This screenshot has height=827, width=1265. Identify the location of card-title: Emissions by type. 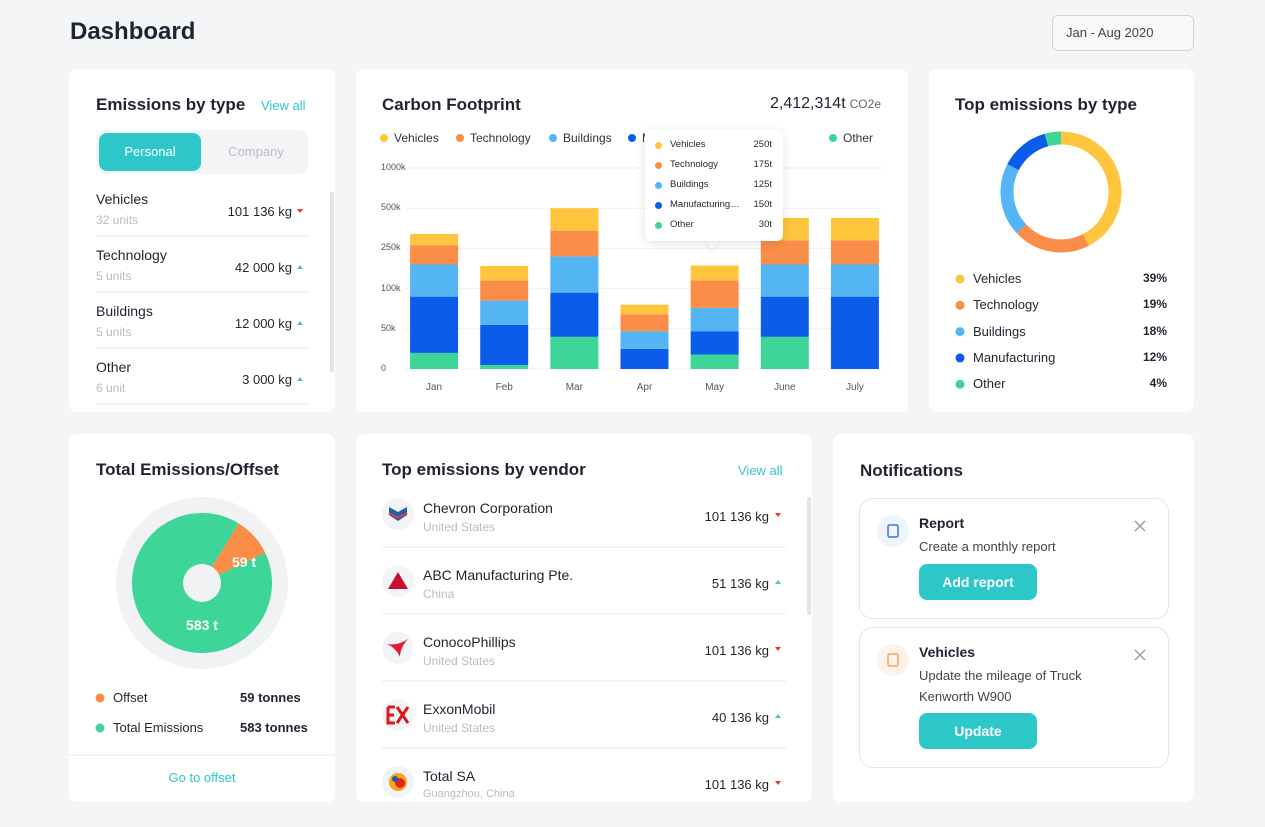
(171, 104).